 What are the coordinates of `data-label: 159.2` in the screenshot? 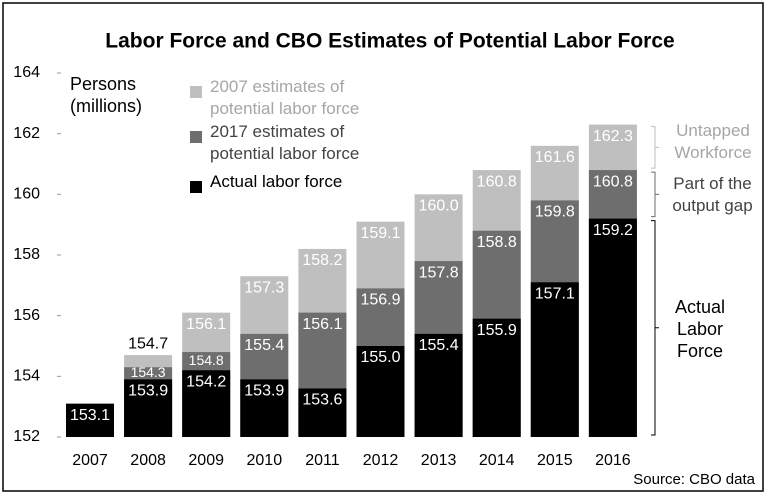 It's located at (613, 230).